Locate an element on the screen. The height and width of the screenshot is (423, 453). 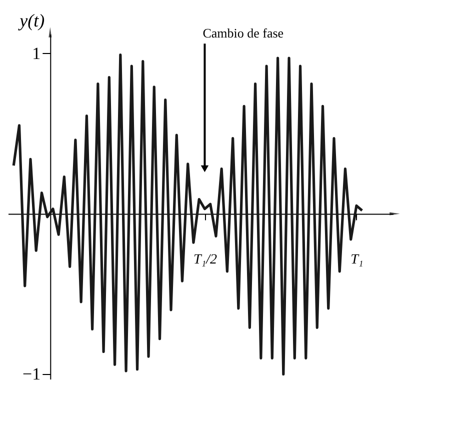
x-tick-label: T₁ is located at coordinates (357, 260).